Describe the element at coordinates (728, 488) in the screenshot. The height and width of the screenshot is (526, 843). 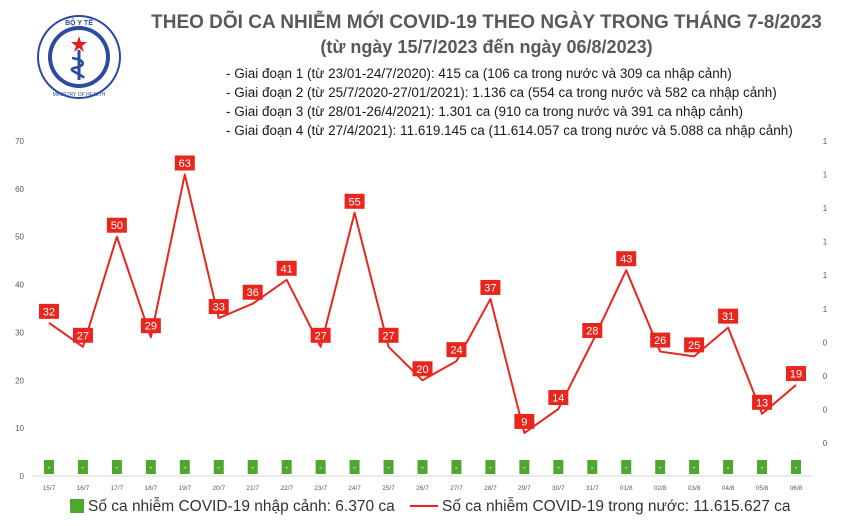
I see `x-tick-label: 04/8` at that location.